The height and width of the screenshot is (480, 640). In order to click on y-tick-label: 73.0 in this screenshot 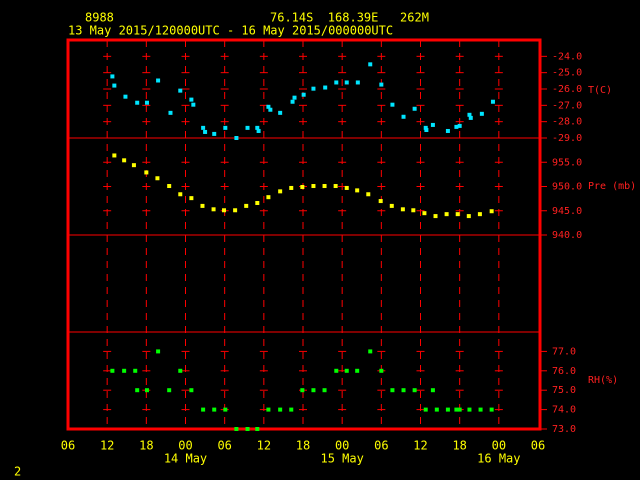, I will do `click(564, 429)`.